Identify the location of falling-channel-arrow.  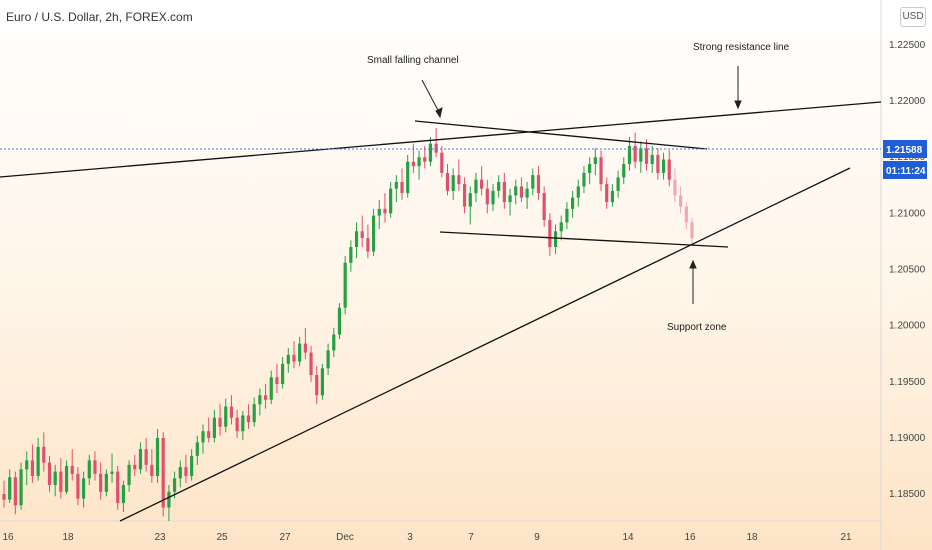
(431, 97).